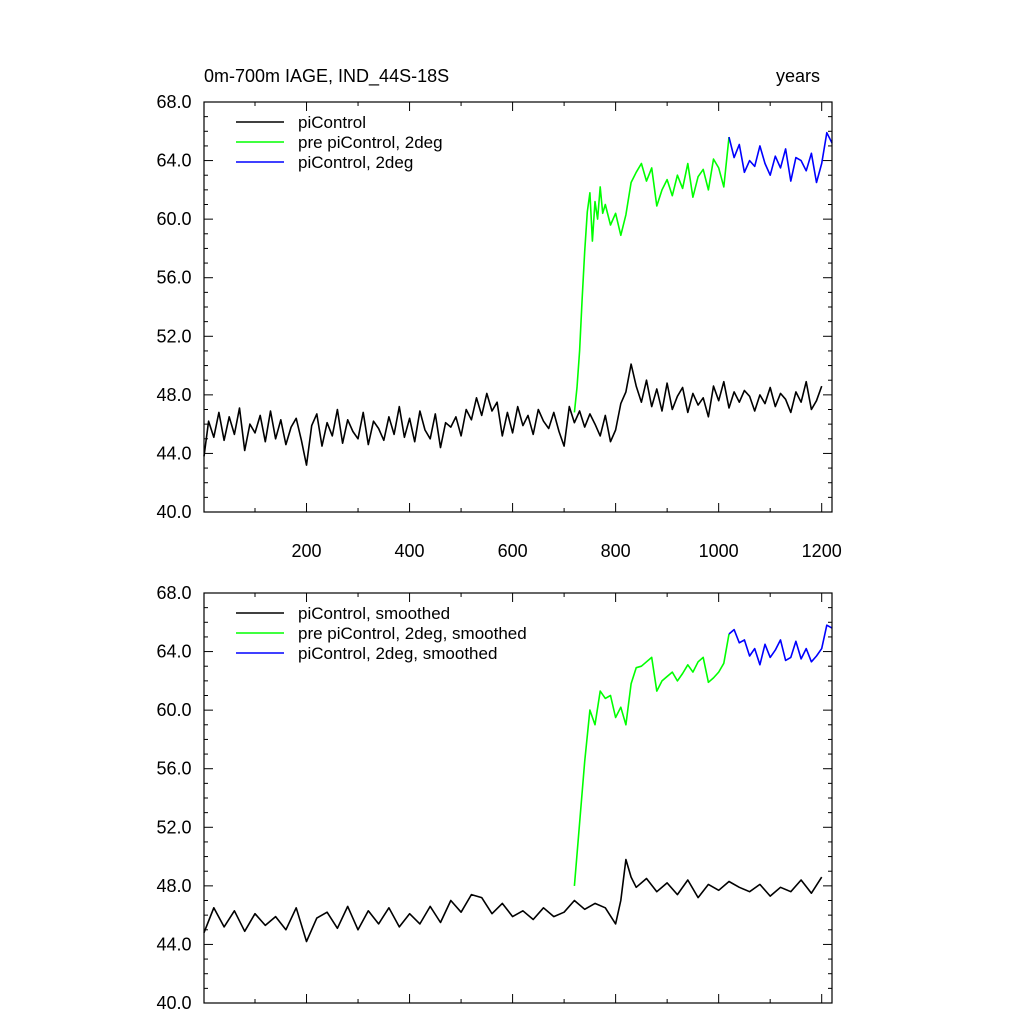 Image resolution: width=1024 pixels, height=1024 pixels. What do you see at coordinates (798, 76) in the screenshot?
I see `units-label: years` at bounding box center [798, 76].